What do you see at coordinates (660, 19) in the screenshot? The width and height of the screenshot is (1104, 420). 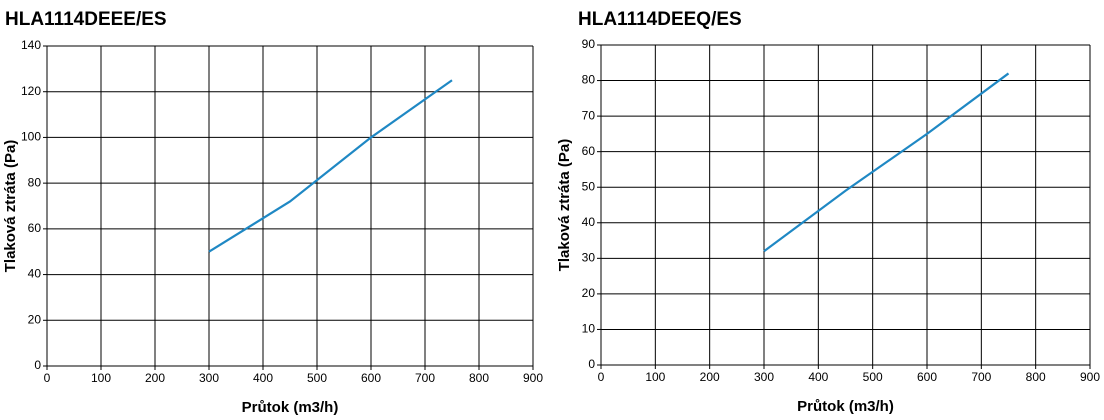 I see `chart-title: HLA1114DEEQ/ES` at bounding box center [660, 19].